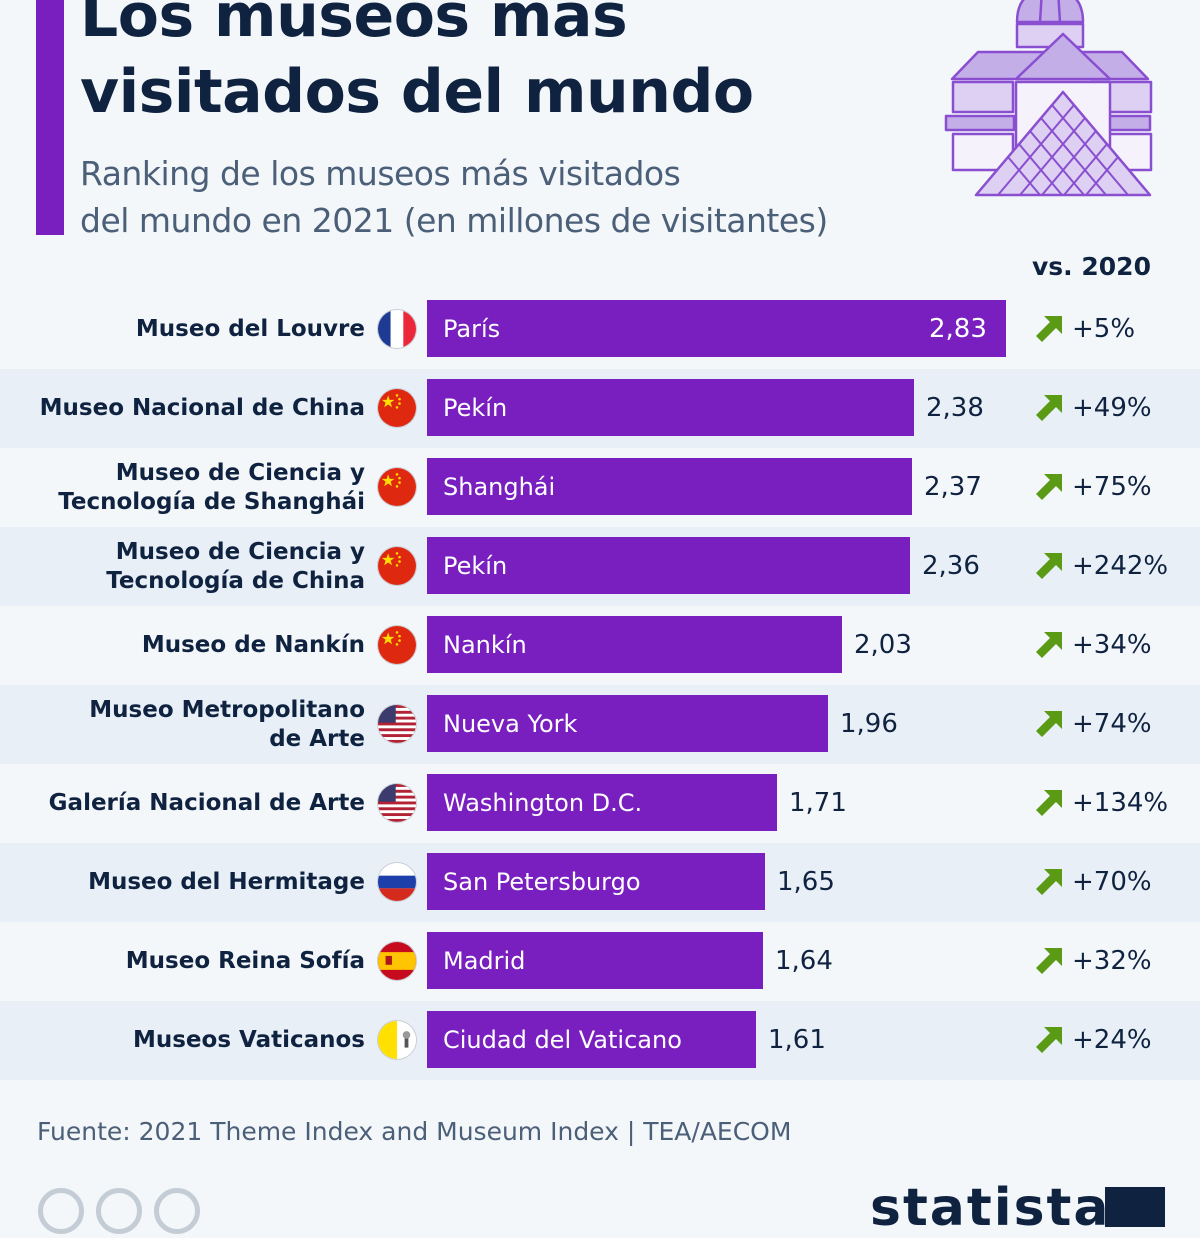 The image size is (1200, 1238). Describe the element at coordinates (397, 329) in the screenshot. I see `france-flag-icon` at that location.